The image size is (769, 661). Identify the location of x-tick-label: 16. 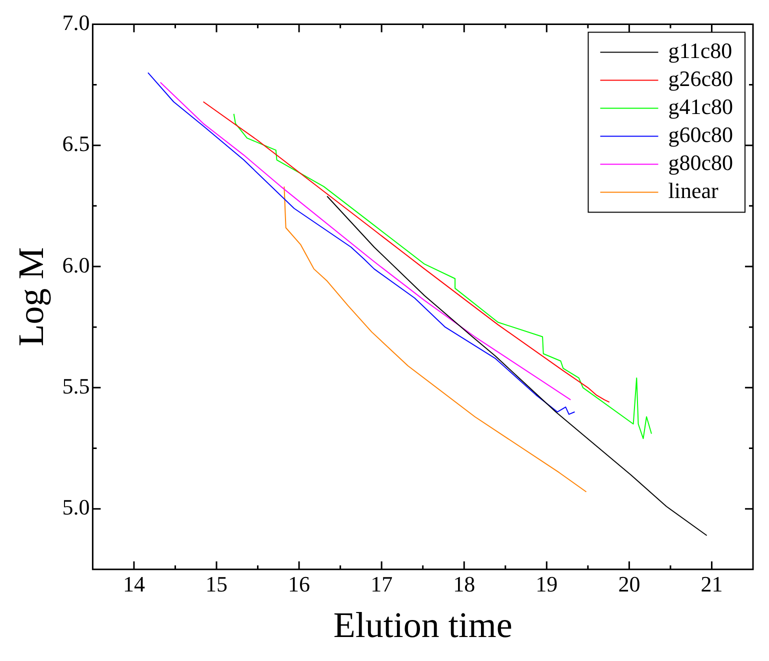
(299, 583).